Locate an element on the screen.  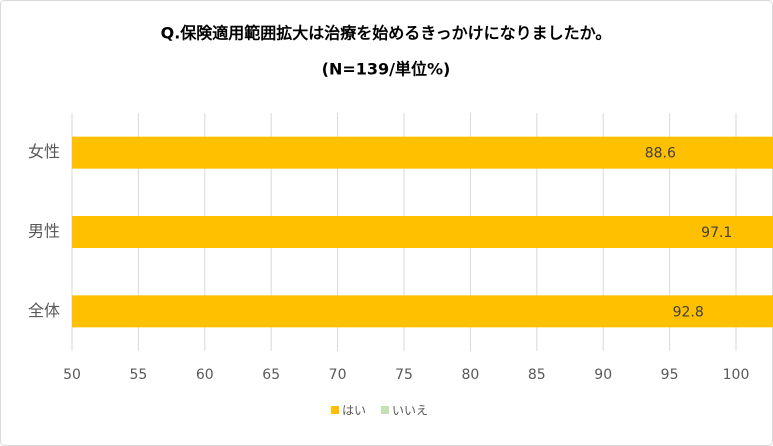
chart-title: Q.保険適用範囲拡大は治療を始めるきっかけになりましたか。 is located at coordinates (386, 33).